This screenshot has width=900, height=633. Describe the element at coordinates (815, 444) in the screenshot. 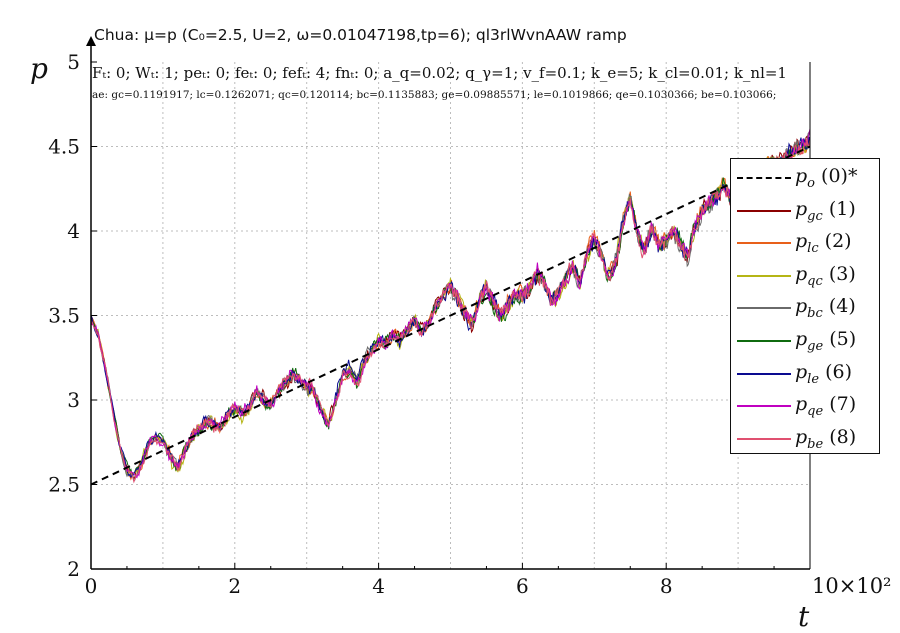

I see `legend-subscript: be` at that location.